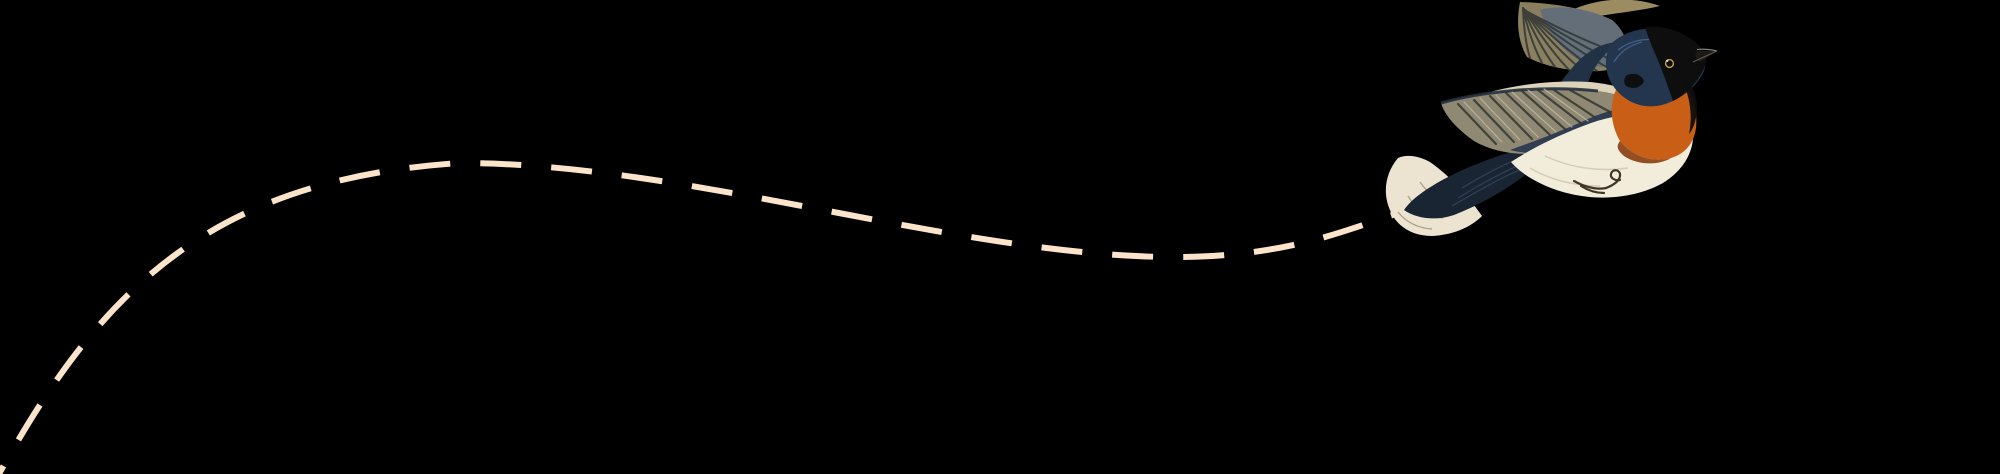  I want to click on swallow-bird-illustration, so click(1551, 118).